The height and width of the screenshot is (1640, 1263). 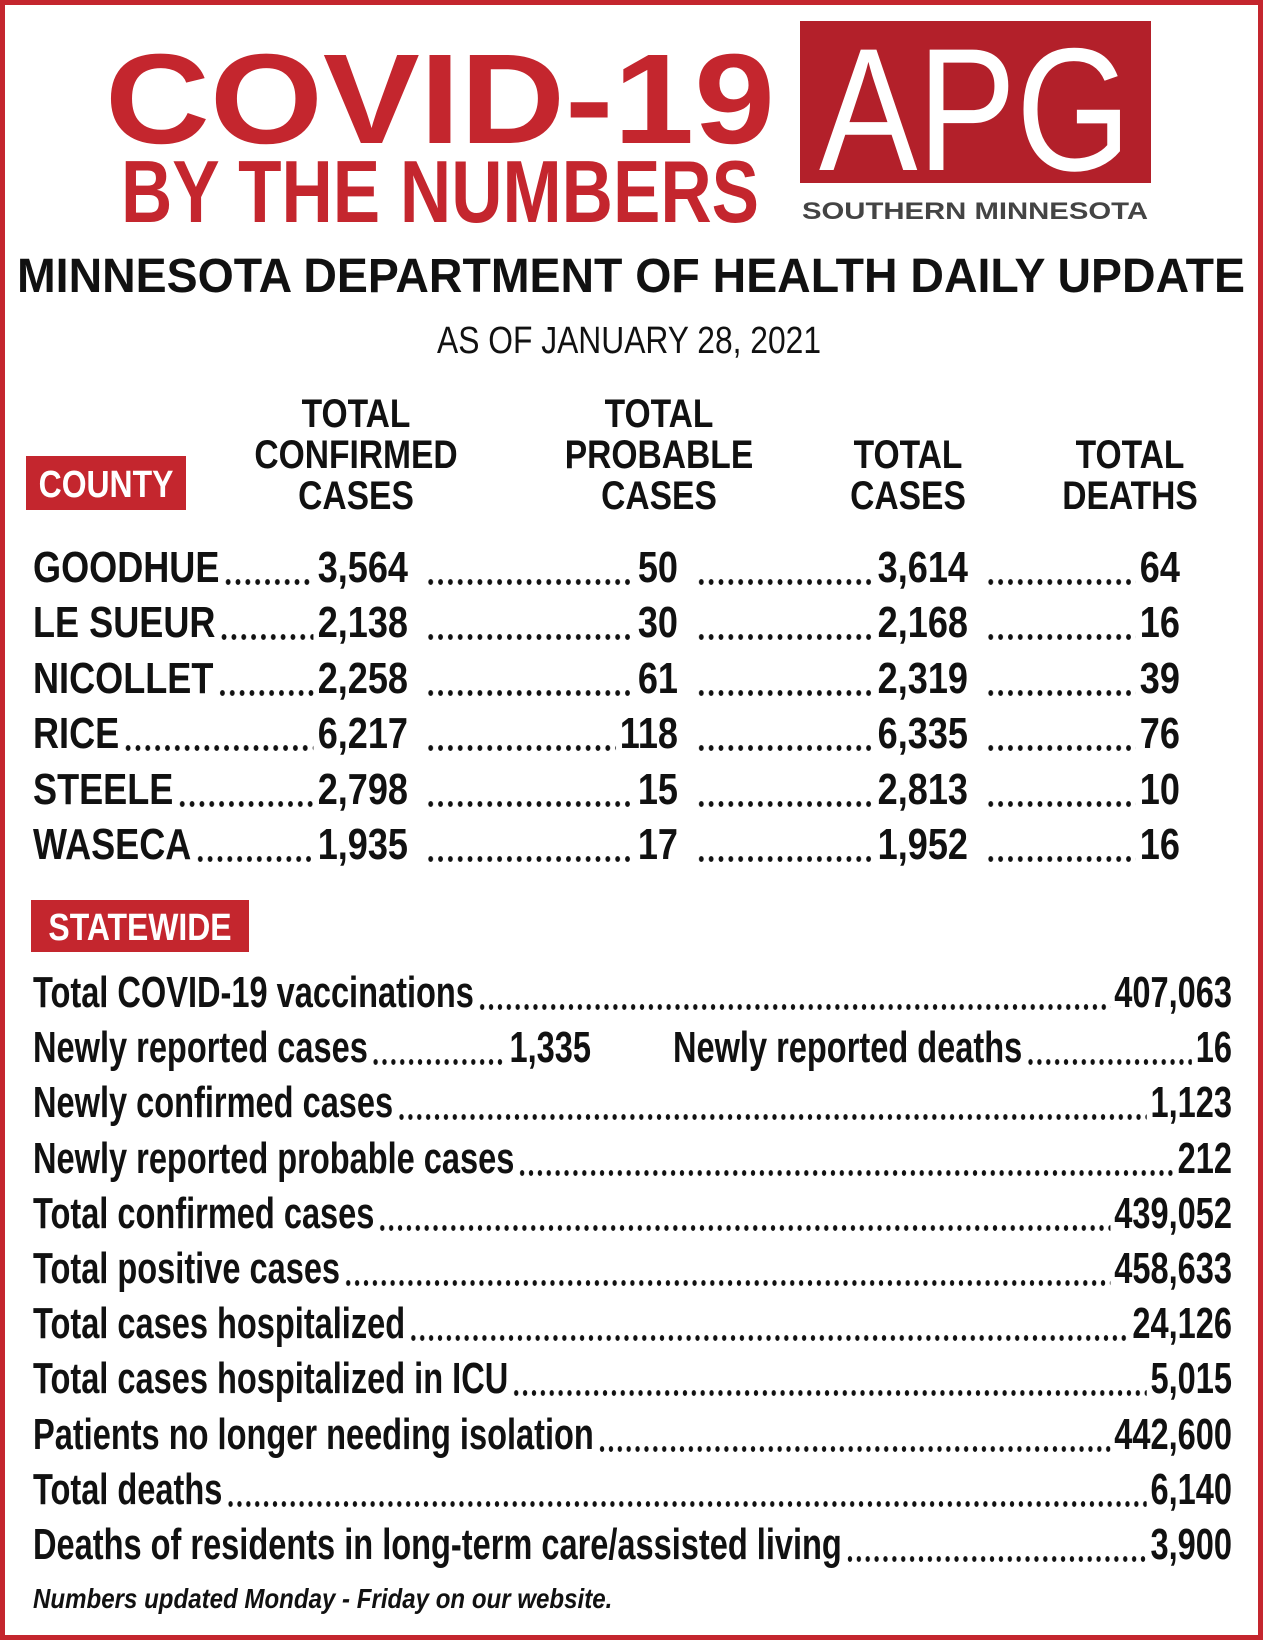 What do you see at coordinates (922, 844) in the screenshot?
I see `cell-value: 1,952` at bounding box center [922, 844].